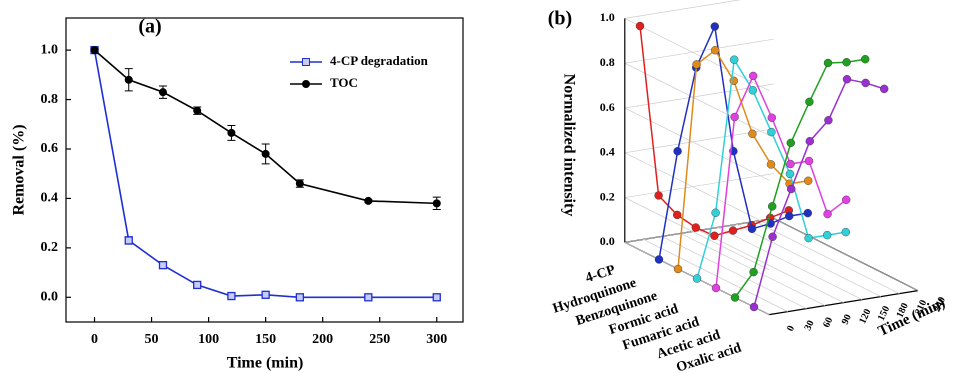 This screenshot has width=966, height=373. I want to click on legend-label: TOC, so click(344, 82).